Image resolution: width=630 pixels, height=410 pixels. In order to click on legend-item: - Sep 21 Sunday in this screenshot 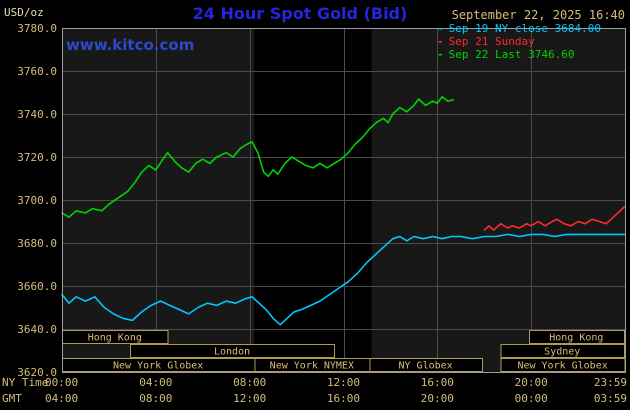, I will do `click(519, 41)`.